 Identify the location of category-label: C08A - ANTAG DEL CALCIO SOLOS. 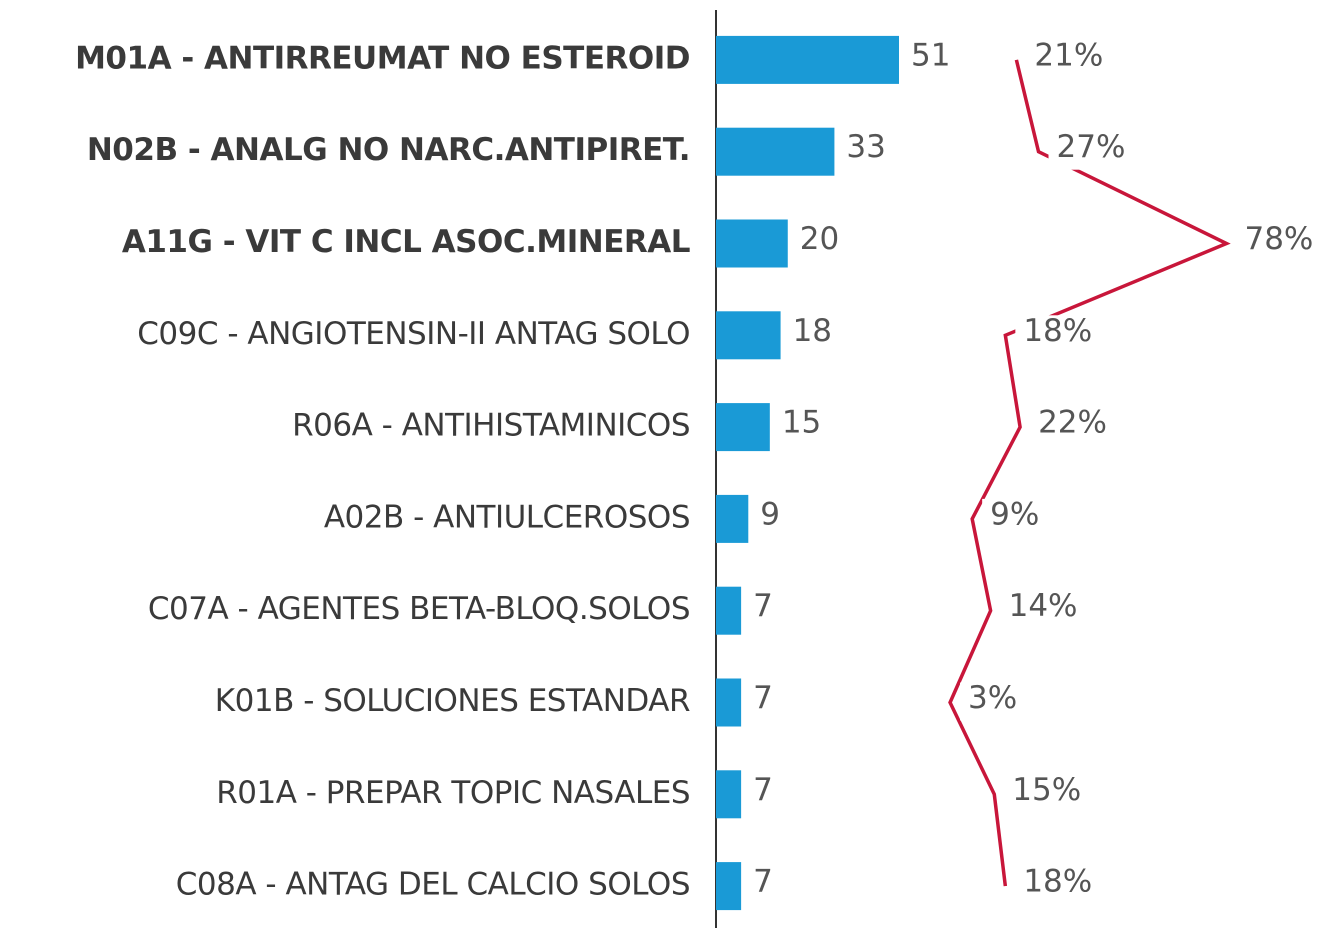
(433, 885).